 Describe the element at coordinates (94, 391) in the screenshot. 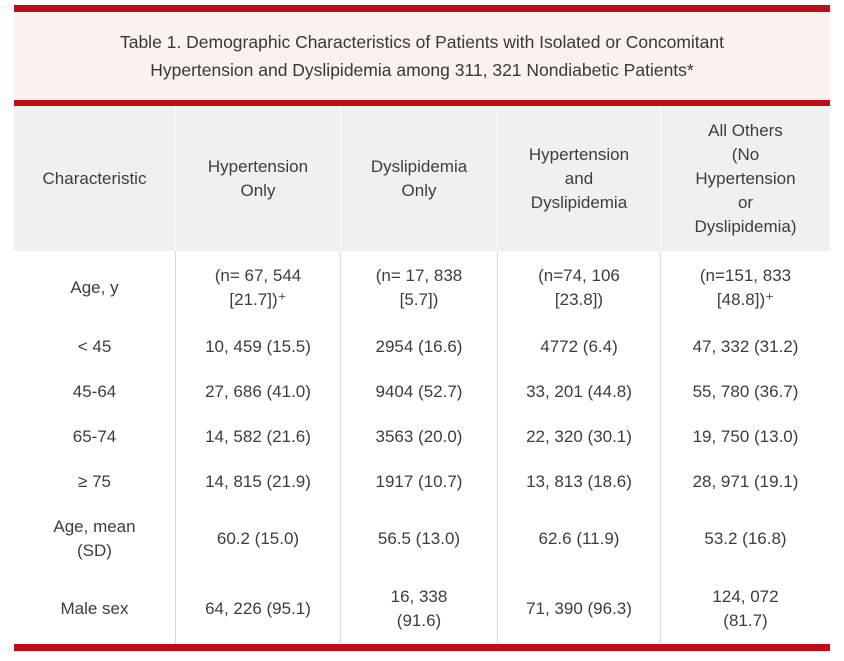

I see `row-label: 45-64` at that location.